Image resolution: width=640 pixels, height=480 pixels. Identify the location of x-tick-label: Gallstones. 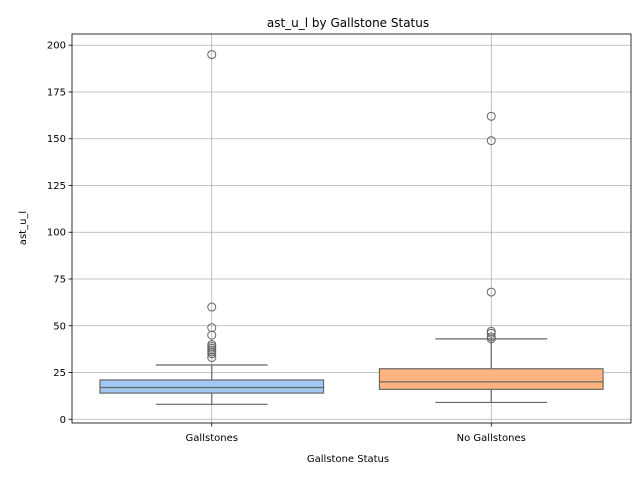
(212, 438).